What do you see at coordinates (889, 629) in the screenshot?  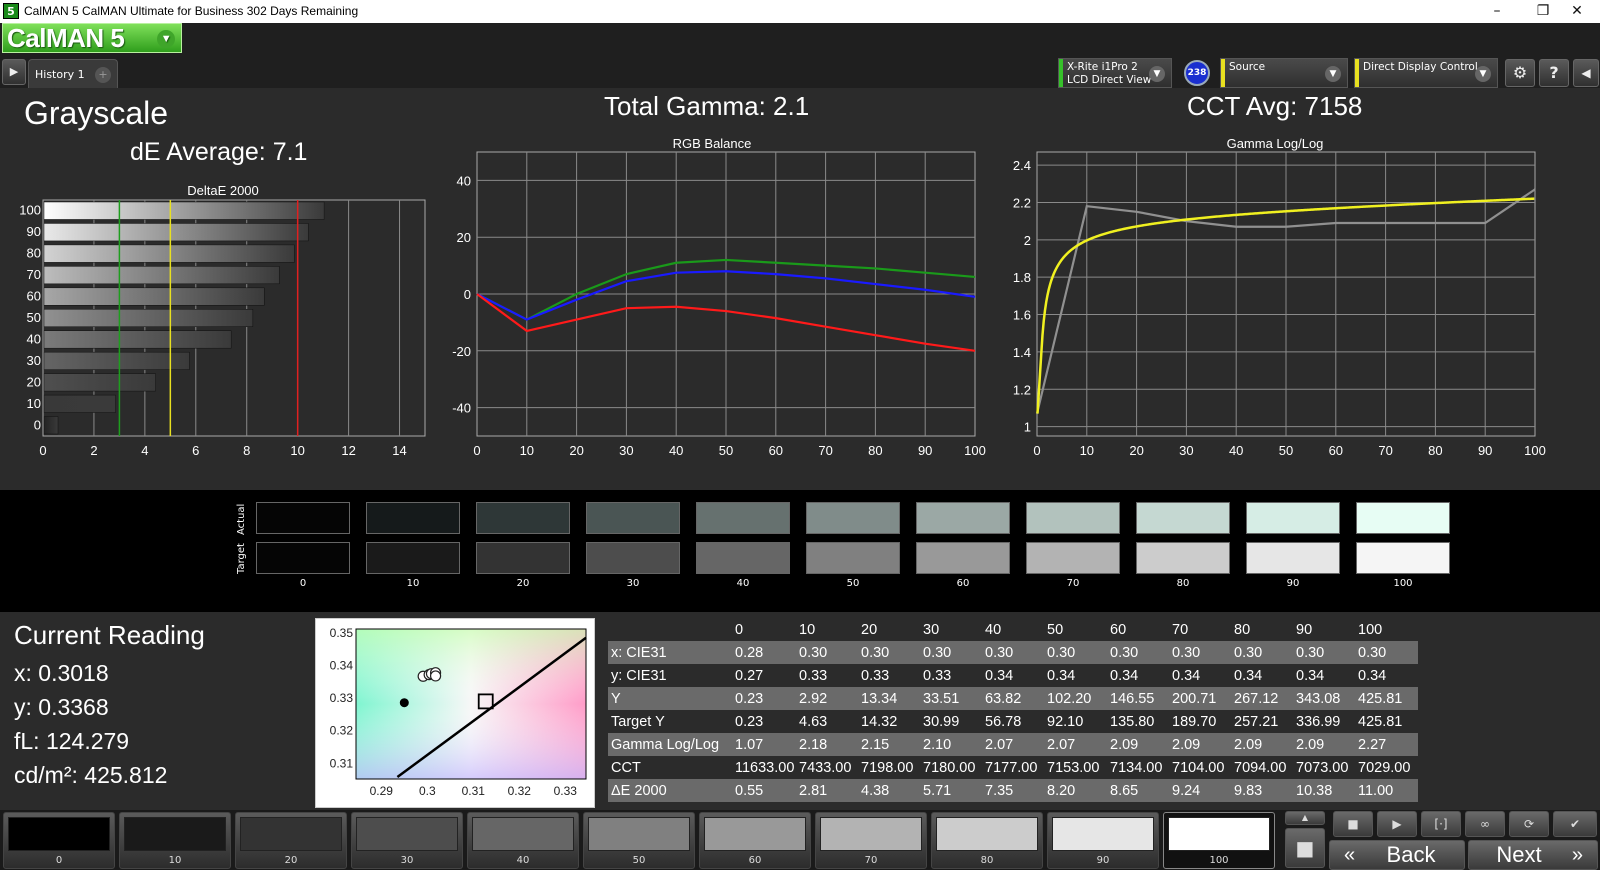 I see `table-column-header: 20` at bounding box center [889, 629].